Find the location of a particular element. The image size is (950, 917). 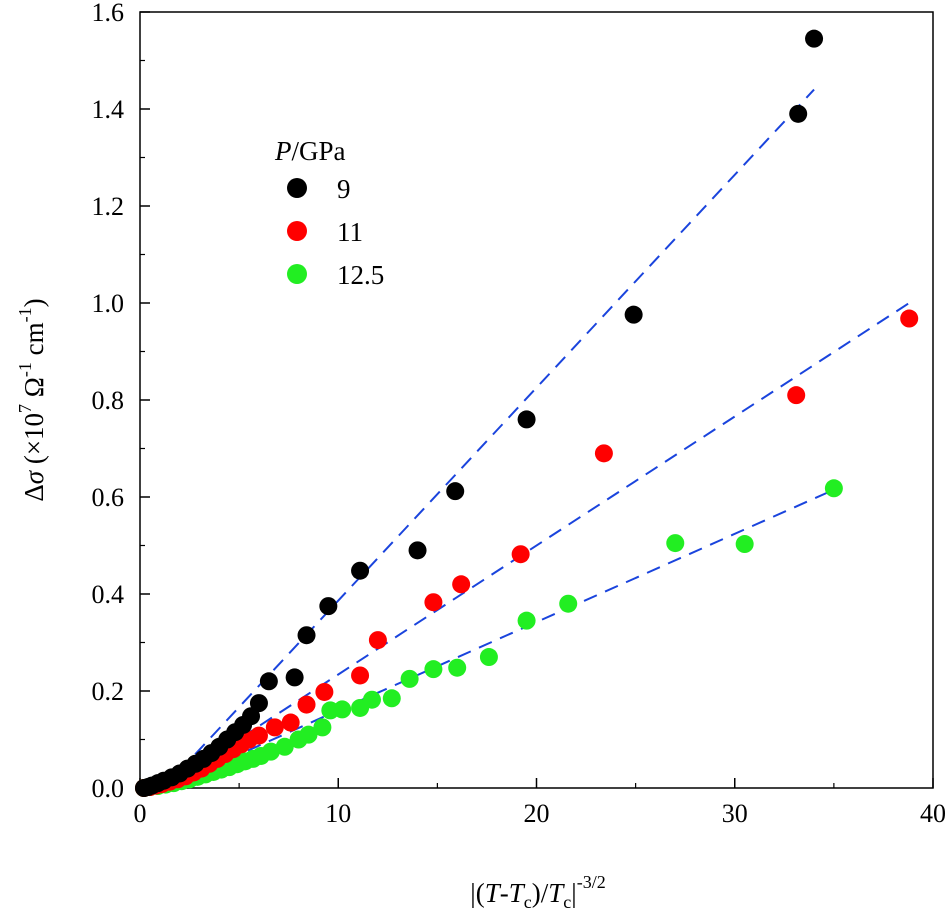

x-tick-label: 10 is located at coordinates (338, 813).